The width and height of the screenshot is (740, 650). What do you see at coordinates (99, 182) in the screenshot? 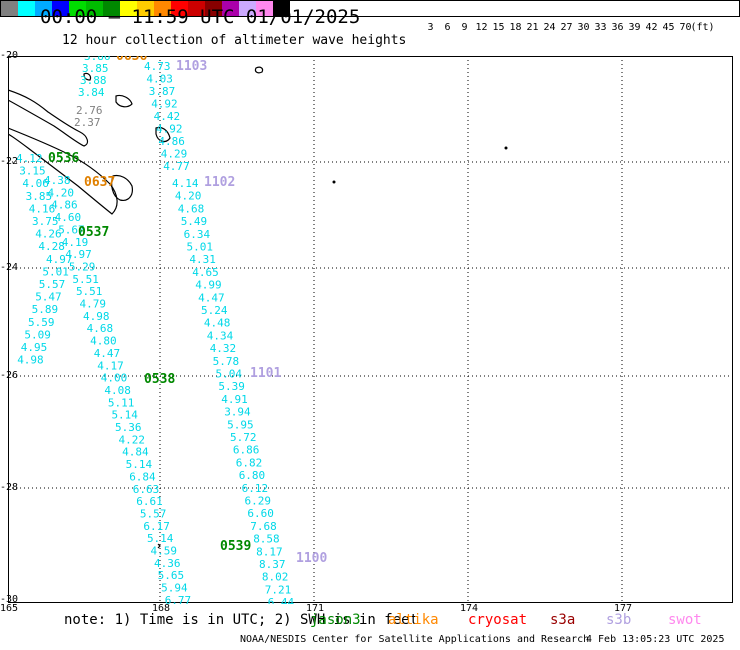
I see `pass-time-label: 0637` at bounding box center [99, 182].